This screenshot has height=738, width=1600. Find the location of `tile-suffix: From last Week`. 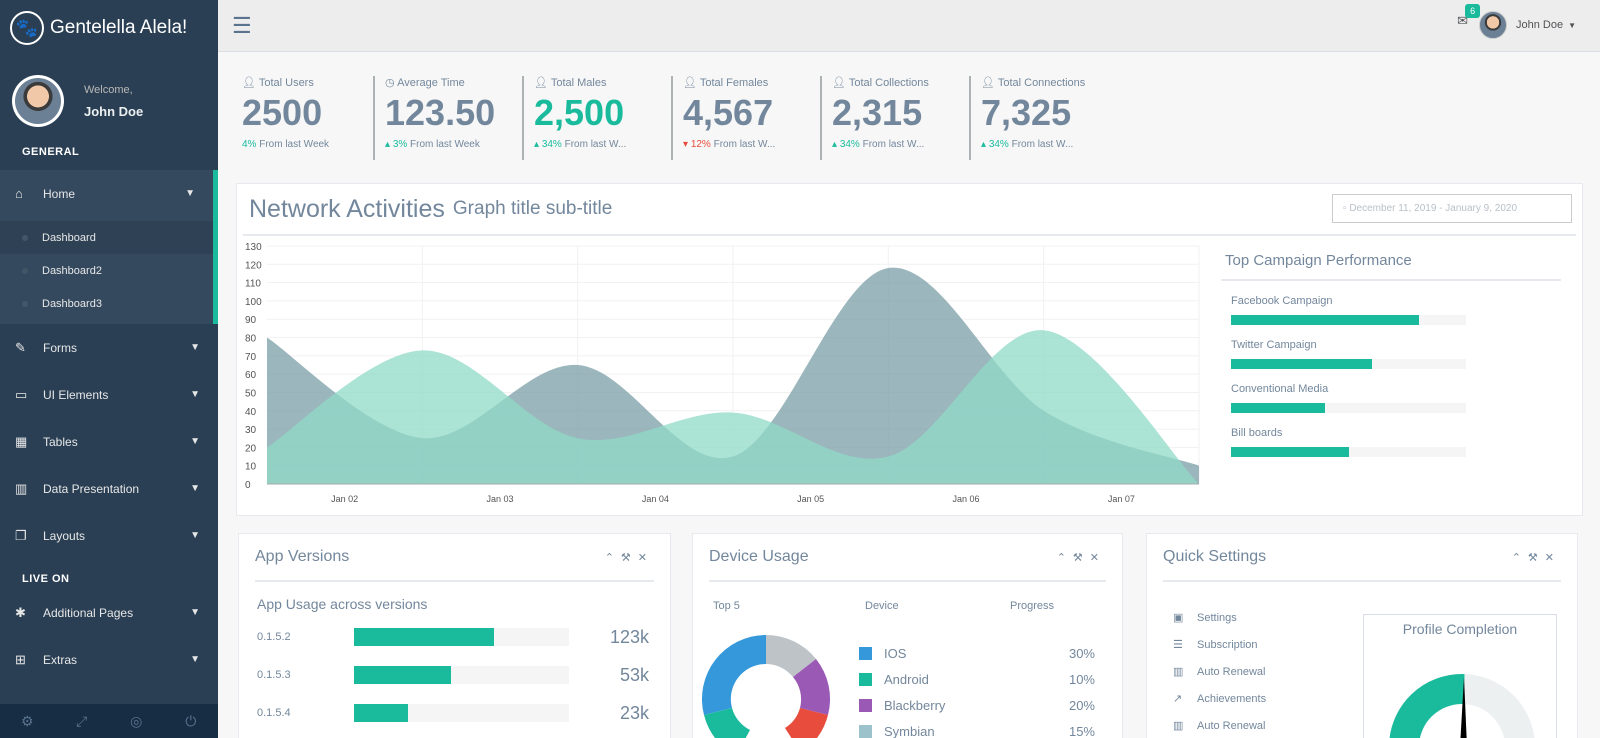

tile-suffix: From last Week is located at coordinates (293, 144).